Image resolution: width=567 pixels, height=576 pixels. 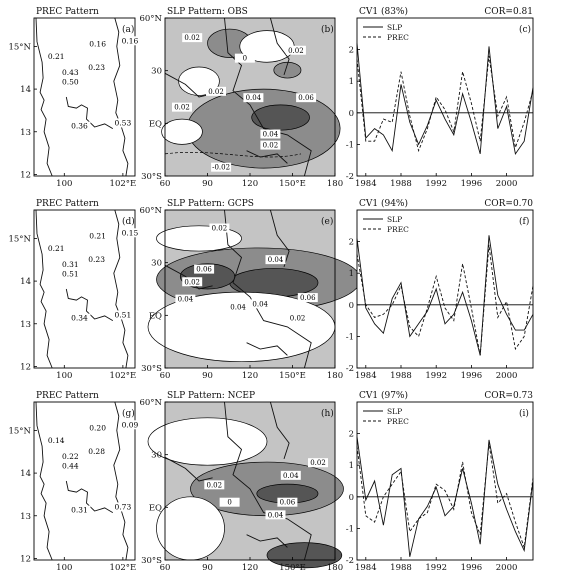 What do you see at coordinates (123, 506) in the screenshot?
I see `prec-value-label: 0.73` at bounding box center [123, 506].